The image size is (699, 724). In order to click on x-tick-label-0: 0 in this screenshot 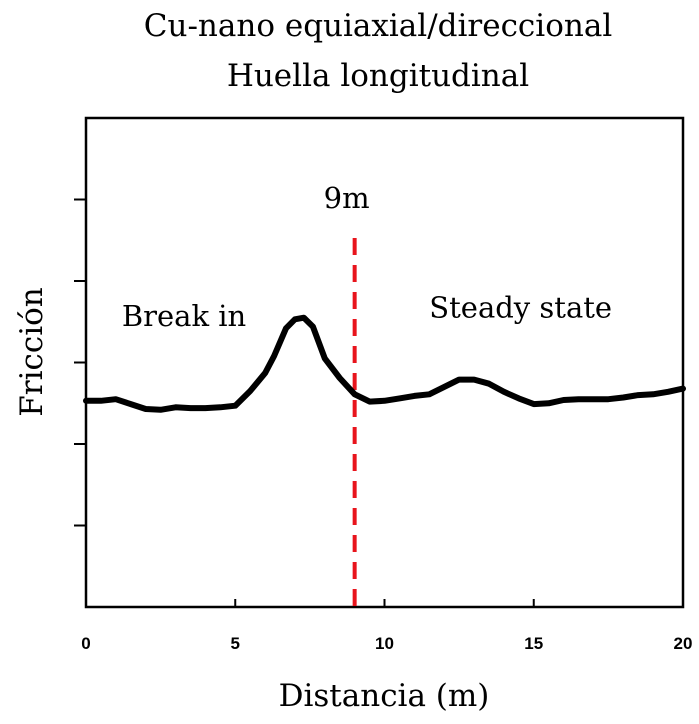, I will do `click(85, 643)`.